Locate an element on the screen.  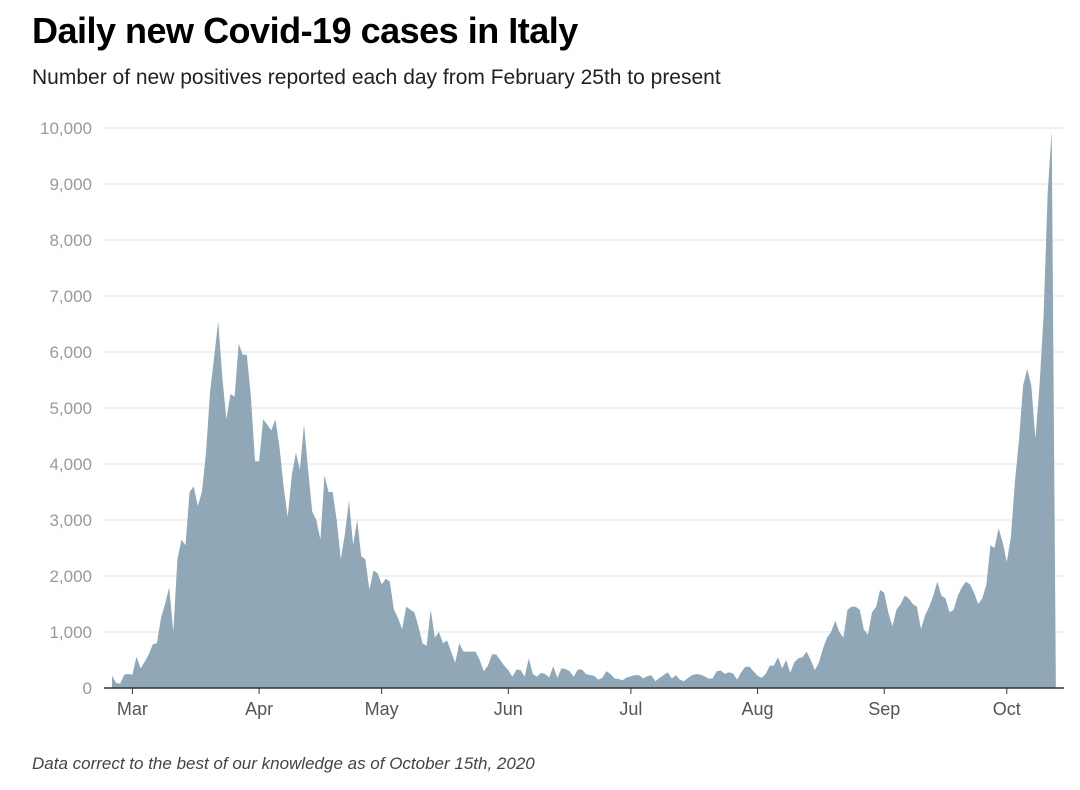
y-tick-label: 9,000 is located at coordinates (70, 184).